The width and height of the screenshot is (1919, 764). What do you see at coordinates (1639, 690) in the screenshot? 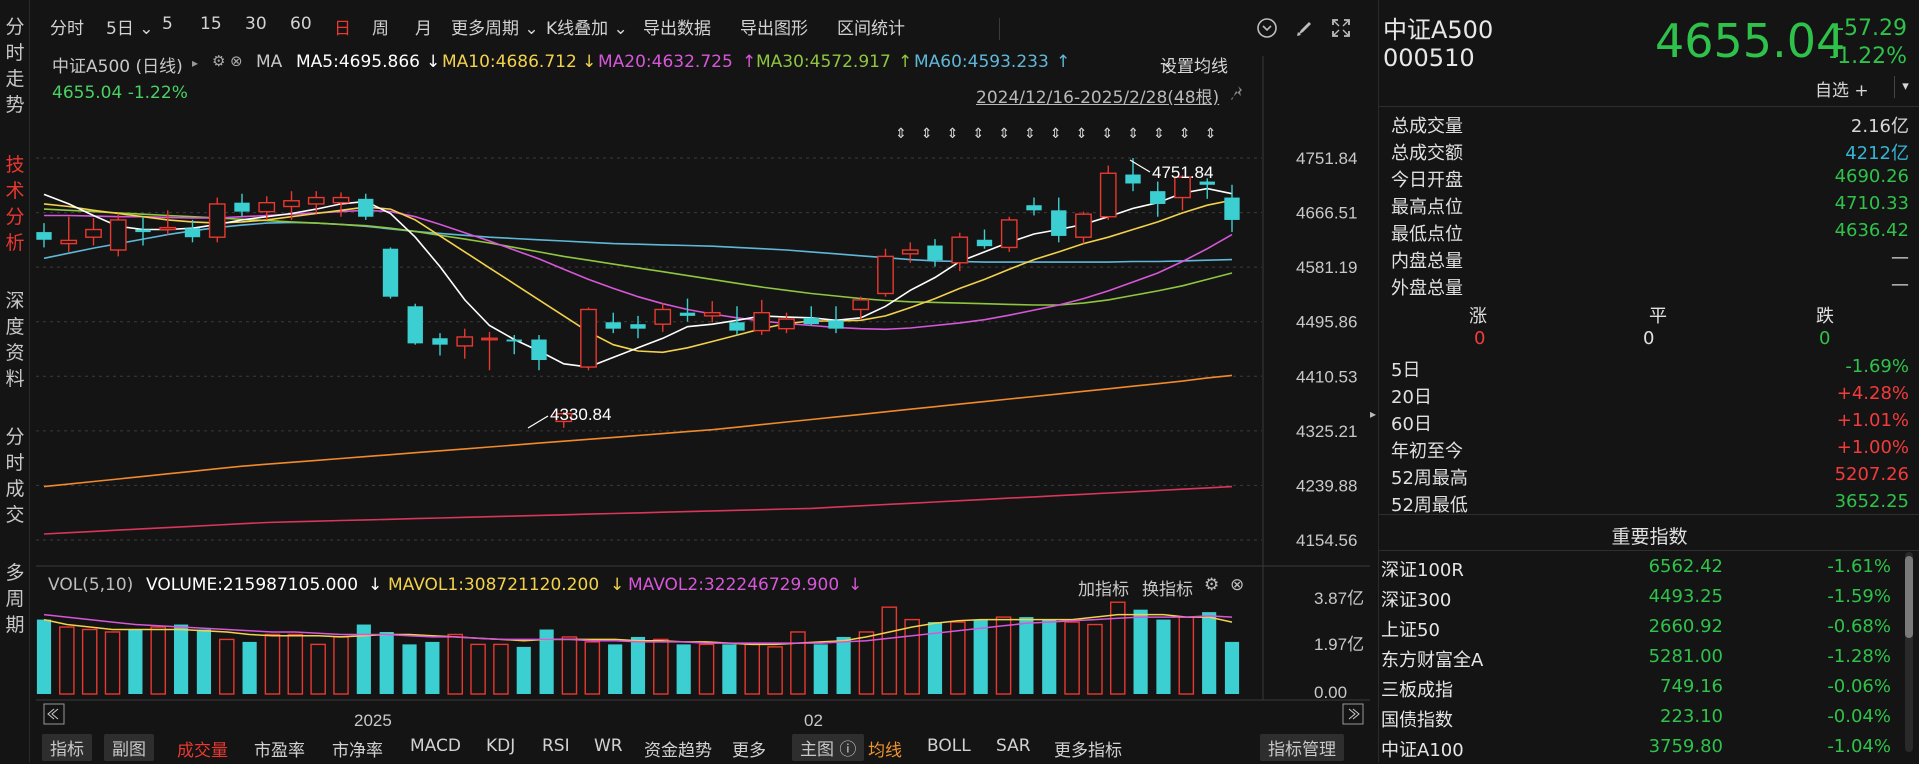
I see `index-row: 三板成指 749.16 -0.06%` at bounding box center [1639, 690].